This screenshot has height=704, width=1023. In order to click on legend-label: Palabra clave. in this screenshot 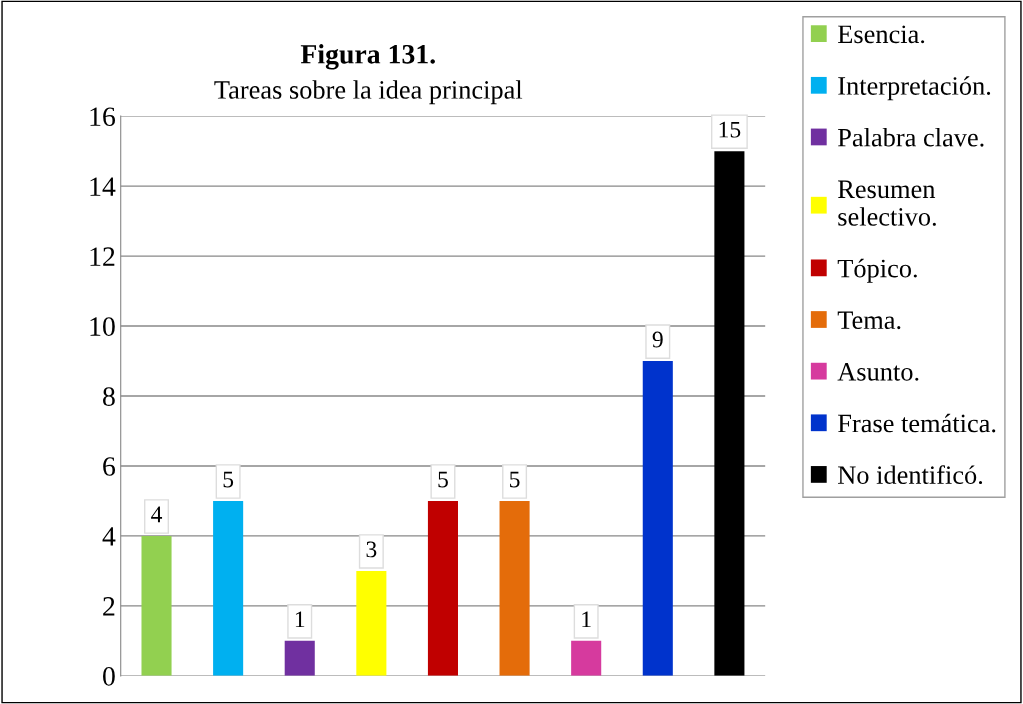, I will do `click(911, 137)`.